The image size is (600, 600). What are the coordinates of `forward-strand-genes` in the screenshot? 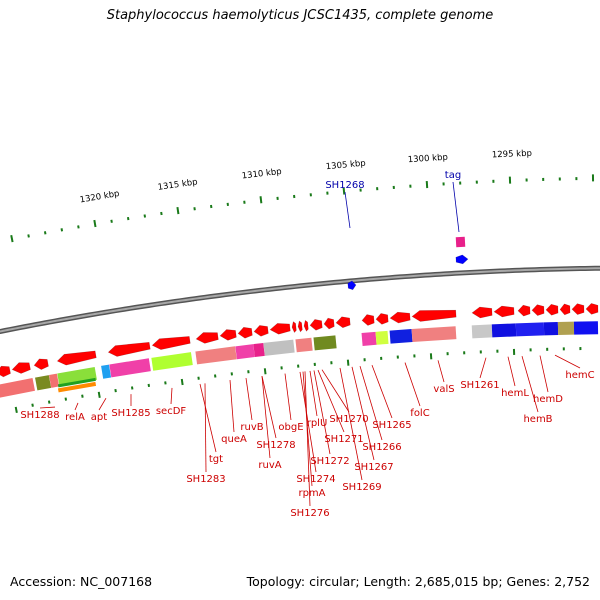 It's located at (408, 263).